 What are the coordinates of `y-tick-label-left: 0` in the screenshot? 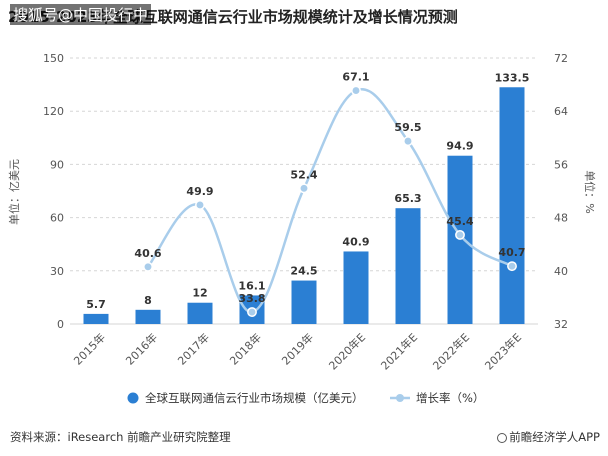 It's located at (60, 324).